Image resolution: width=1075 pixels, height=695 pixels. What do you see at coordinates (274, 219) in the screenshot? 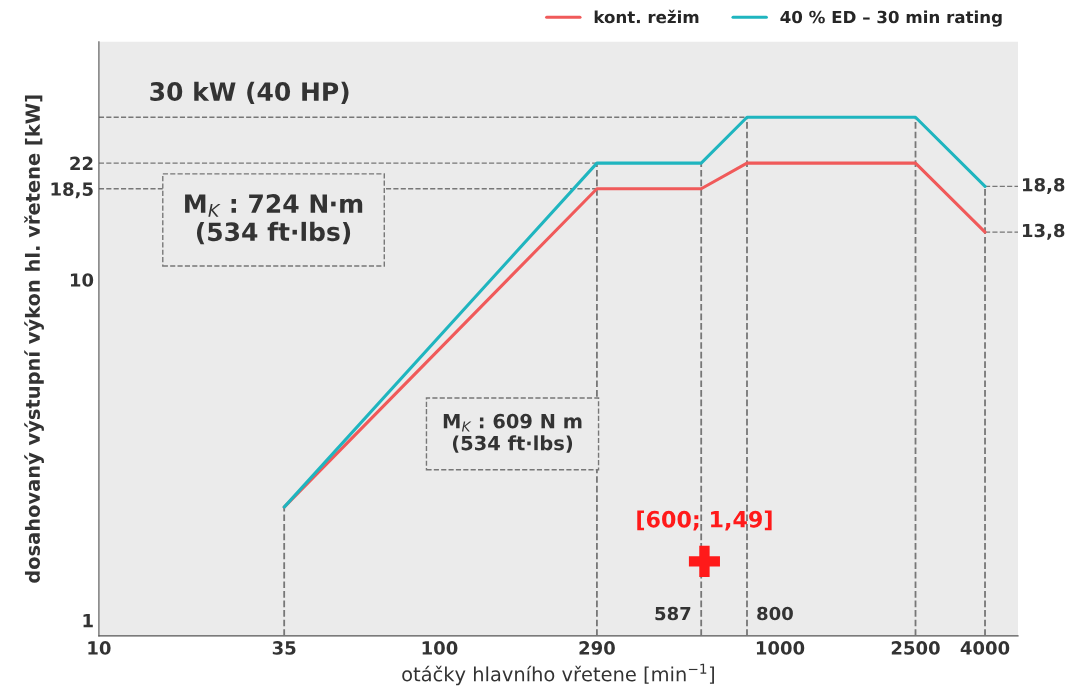
I see `annotation: M$_{K}$ : 724 N·m (534 ft·lbs)` at bounding box center [274, 219].